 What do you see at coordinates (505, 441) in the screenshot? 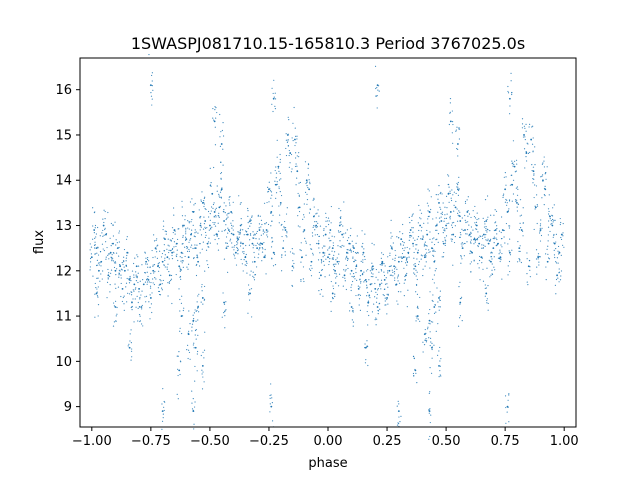
I see `x-tick-label: 0.75` at bounding box center [505, 441].